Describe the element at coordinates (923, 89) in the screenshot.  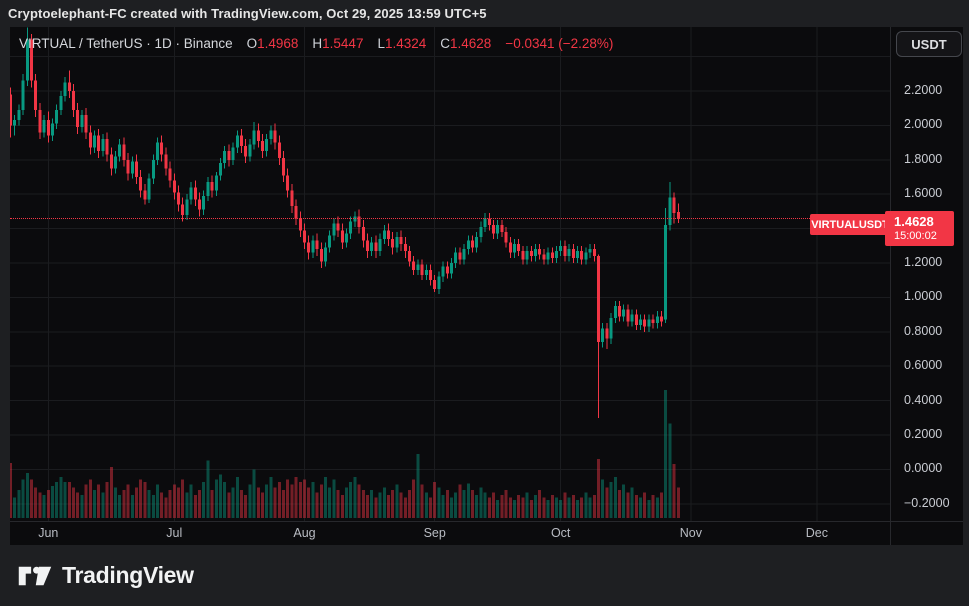
I see `price-tick: 2.2000` at that location.